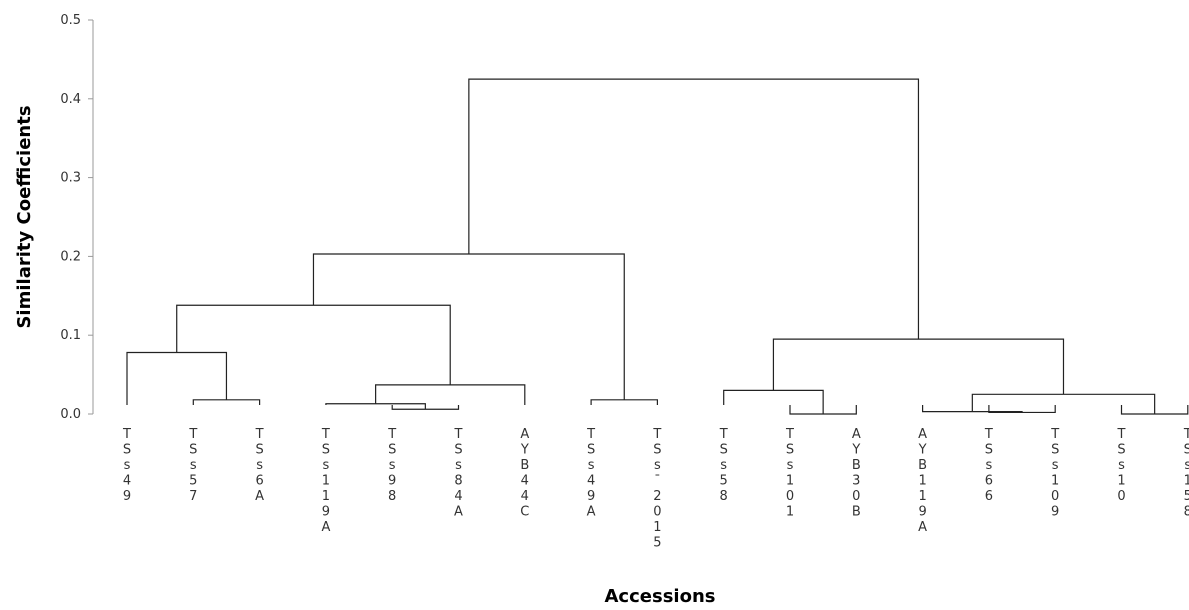  I want to click on y-tick-label: 0.0, so click(70, 414).